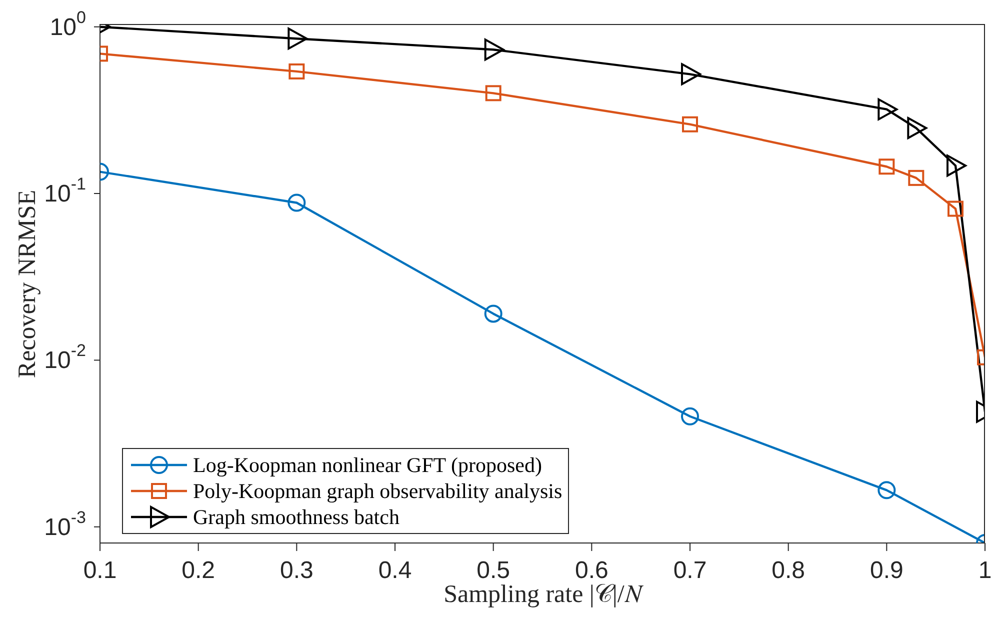  I want to click on x-tick-label: 0.9, so click(887, 570).